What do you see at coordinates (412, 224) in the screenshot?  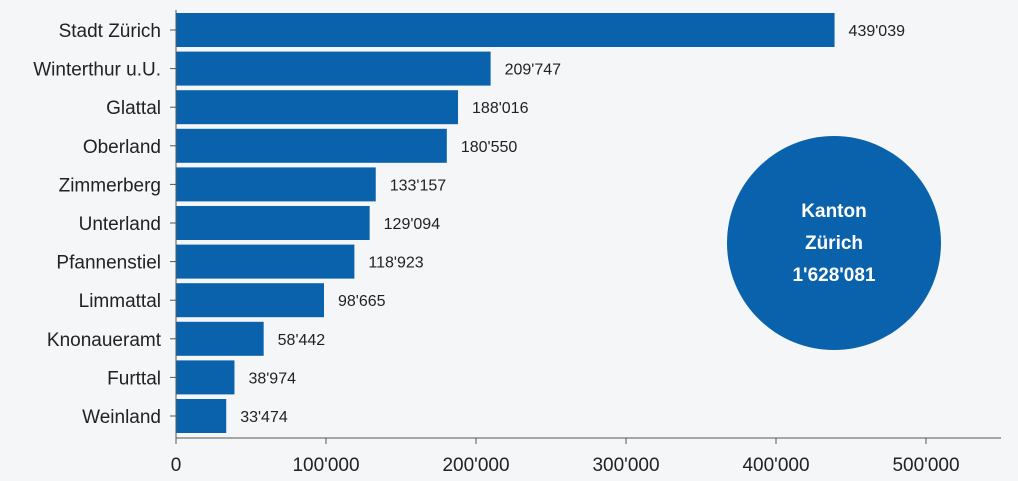 I see `bar-value-label: 129'094` at bounding box center [412, 224].